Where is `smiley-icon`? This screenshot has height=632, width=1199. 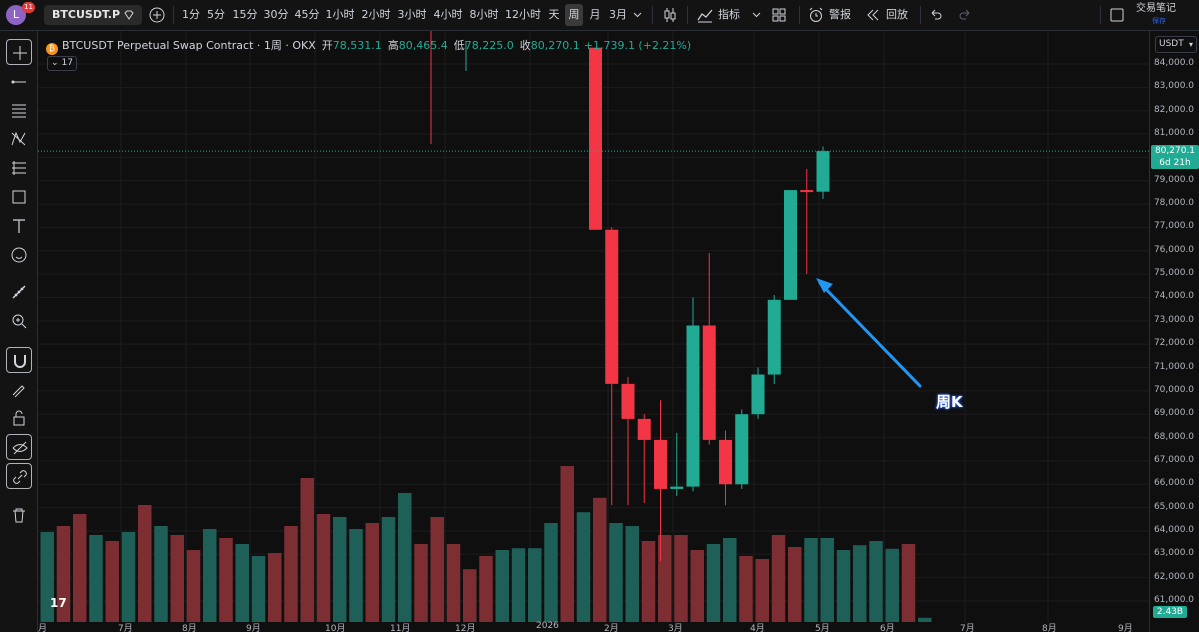
smiley-icon is located at coordinates (19, 255).